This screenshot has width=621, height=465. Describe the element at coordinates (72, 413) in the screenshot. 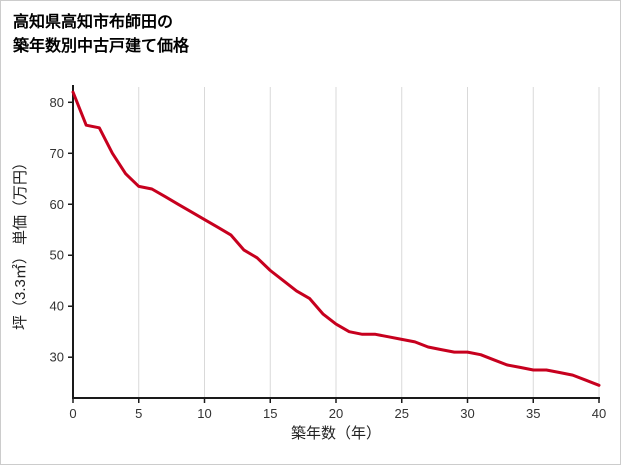

I see `x-tick-label-0: 0` at that location.